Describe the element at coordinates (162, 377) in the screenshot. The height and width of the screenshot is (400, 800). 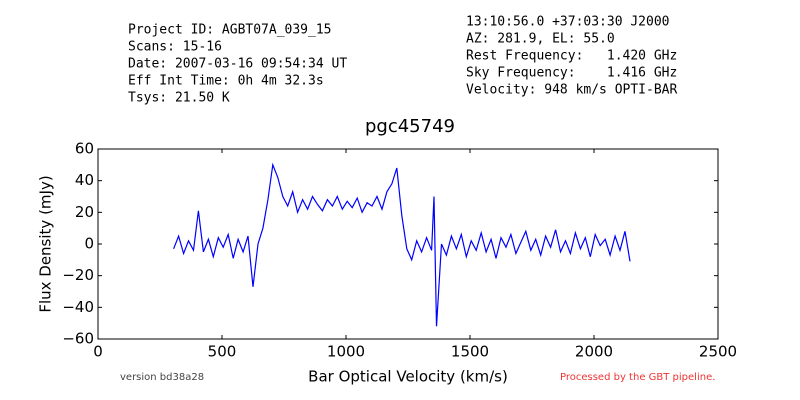
I see `version-note: version bd38a28` at that location.